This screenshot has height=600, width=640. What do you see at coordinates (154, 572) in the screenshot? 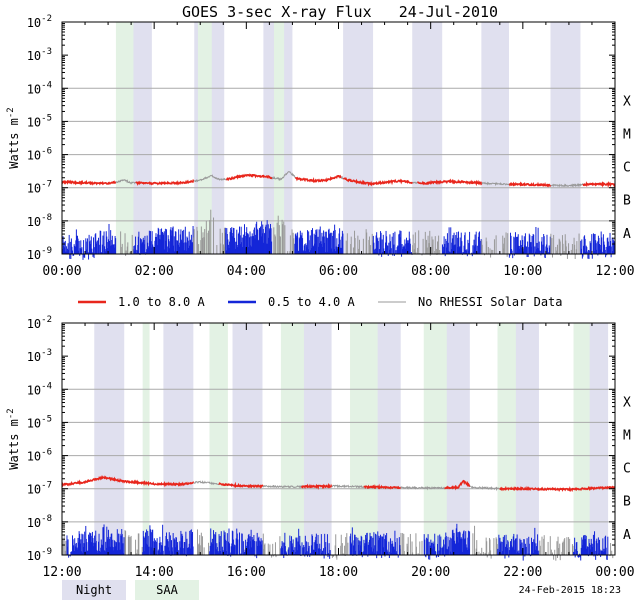
I see `x-tick-label: 14:00` at bounding box center [154, 572].